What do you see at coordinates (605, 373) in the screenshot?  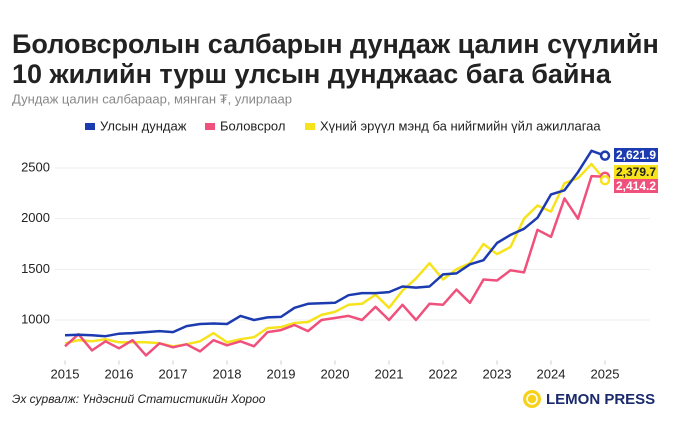 I see `x-tick-label: 2025` at bounding box center [605, 373].